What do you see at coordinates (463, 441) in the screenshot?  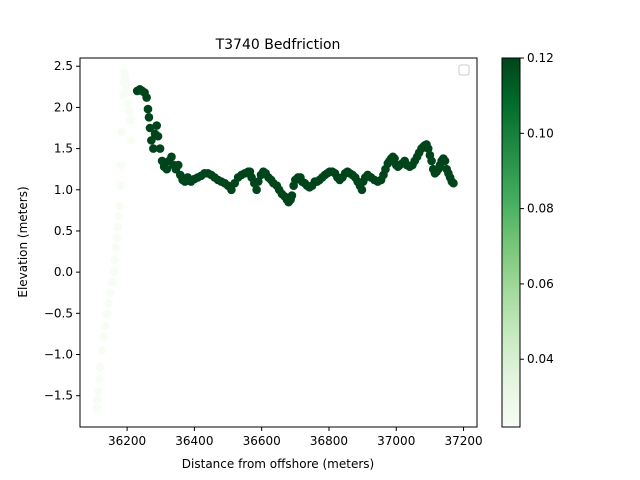 I see `x-tick-label: 37200` at bounding box center [463, 441].